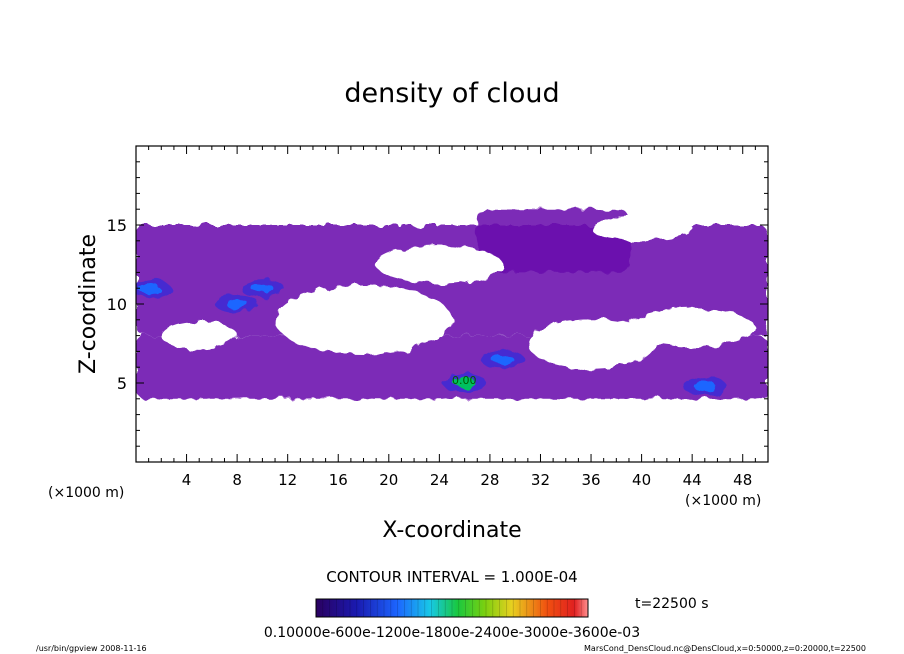 Image resolution: width=904 pixels, height=654 pixels. Describe the element at coordinates (723, 501) in the screenshot. I see `x-unit-right: (×1000 m)` at that location.